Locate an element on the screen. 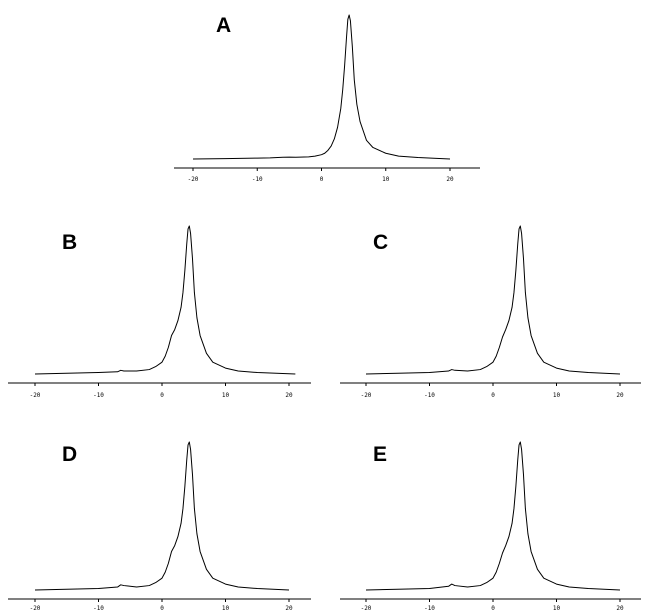 This screenshot has height=613, width=645. spectrum-panel-c: C -20 -10 0 10 20 is located at coordinates (490, 312).